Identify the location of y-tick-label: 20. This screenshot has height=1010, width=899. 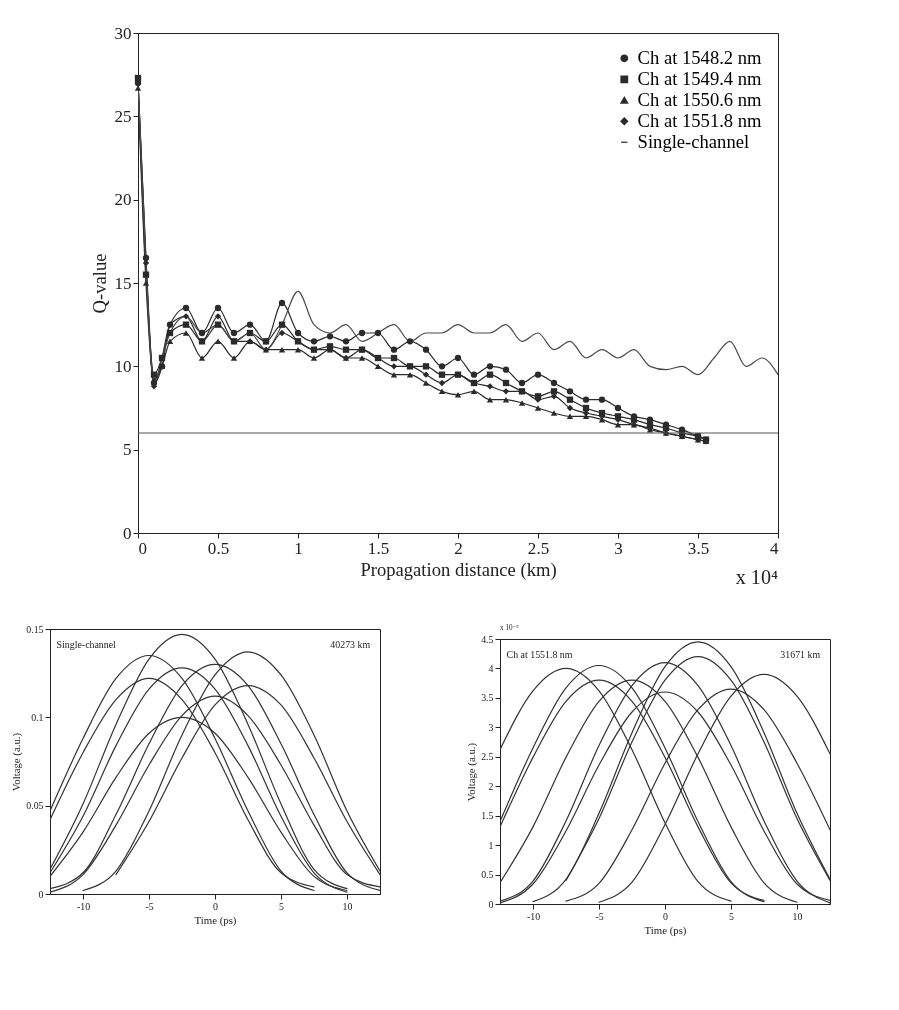
(123, 200).